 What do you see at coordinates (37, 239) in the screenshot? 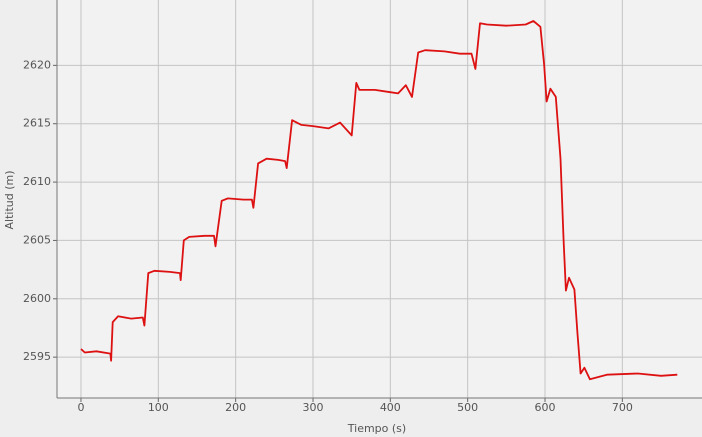
I see `y-tick-label: 2605` at bounding box center [37, 239].